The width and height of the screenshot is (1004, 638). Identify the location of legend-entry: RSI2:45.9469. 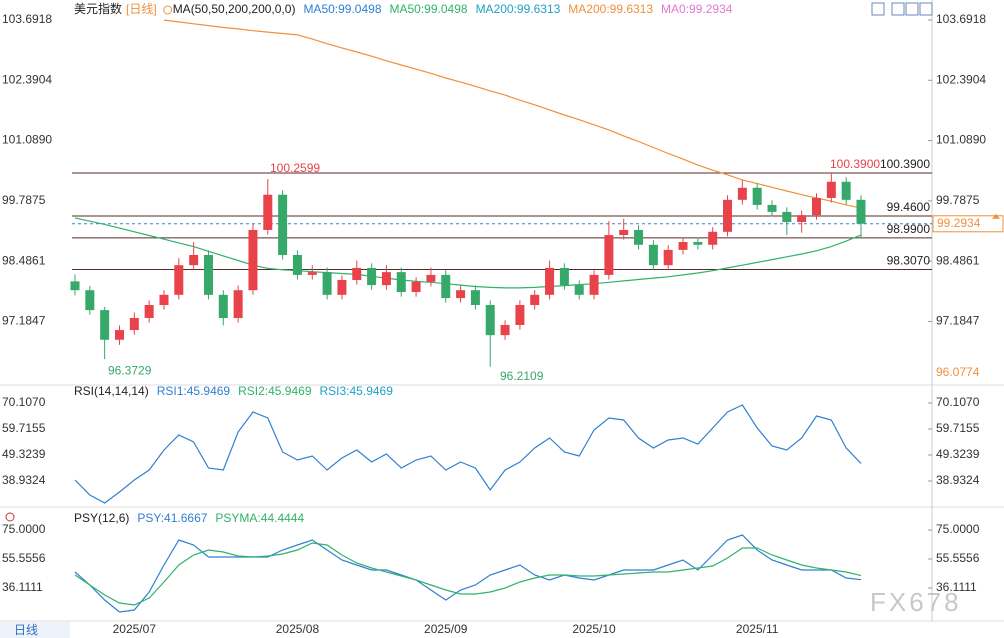
(275, 391).